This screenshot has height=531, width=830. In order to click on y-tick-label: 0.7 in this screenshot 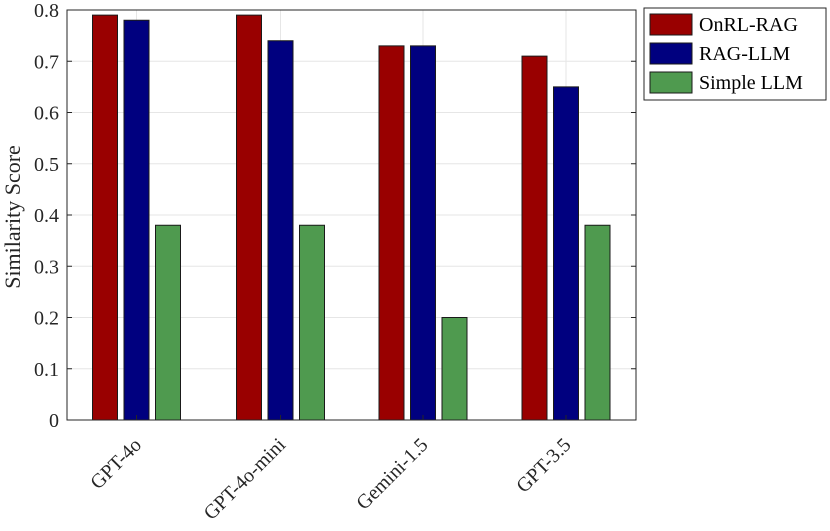, I will do `click(46, 62)`.